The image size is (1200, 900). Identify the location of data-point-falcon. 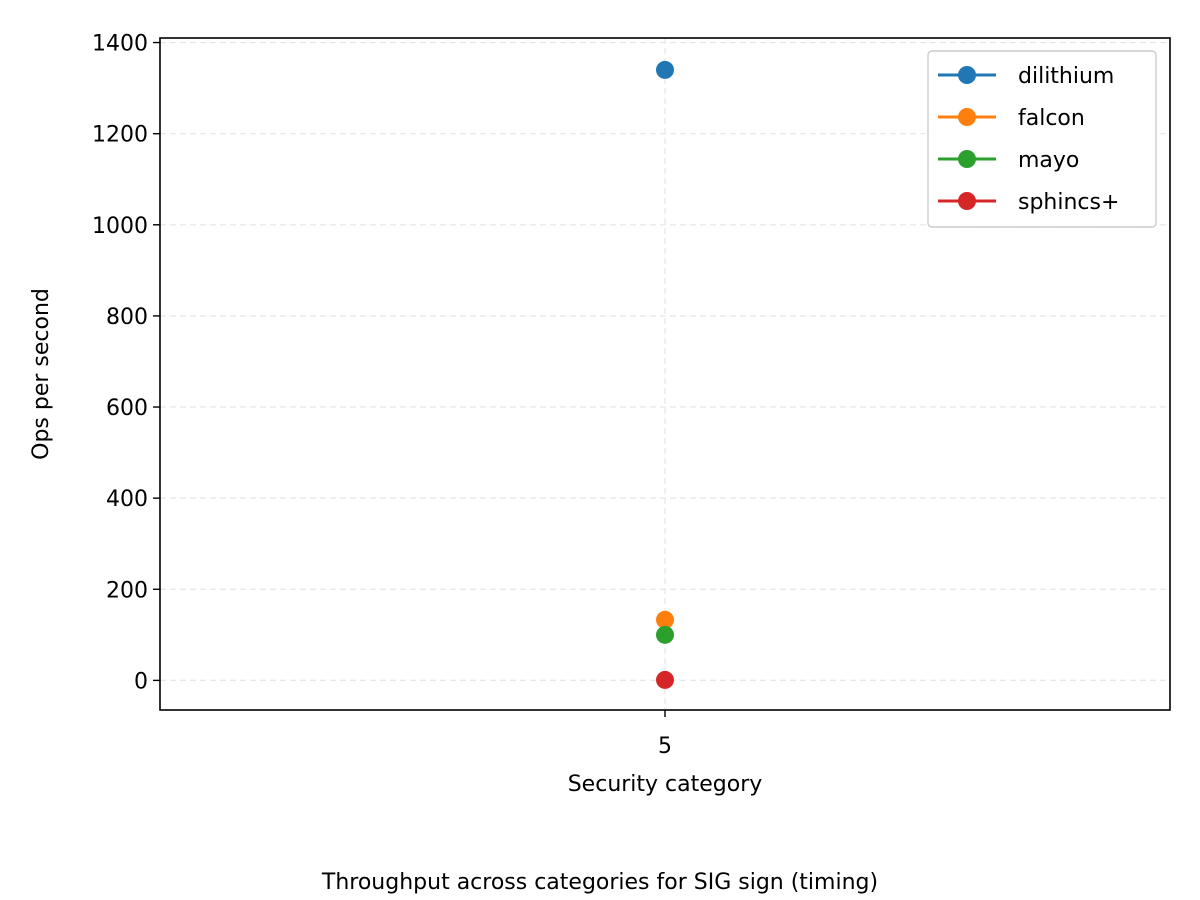
(665, 619).